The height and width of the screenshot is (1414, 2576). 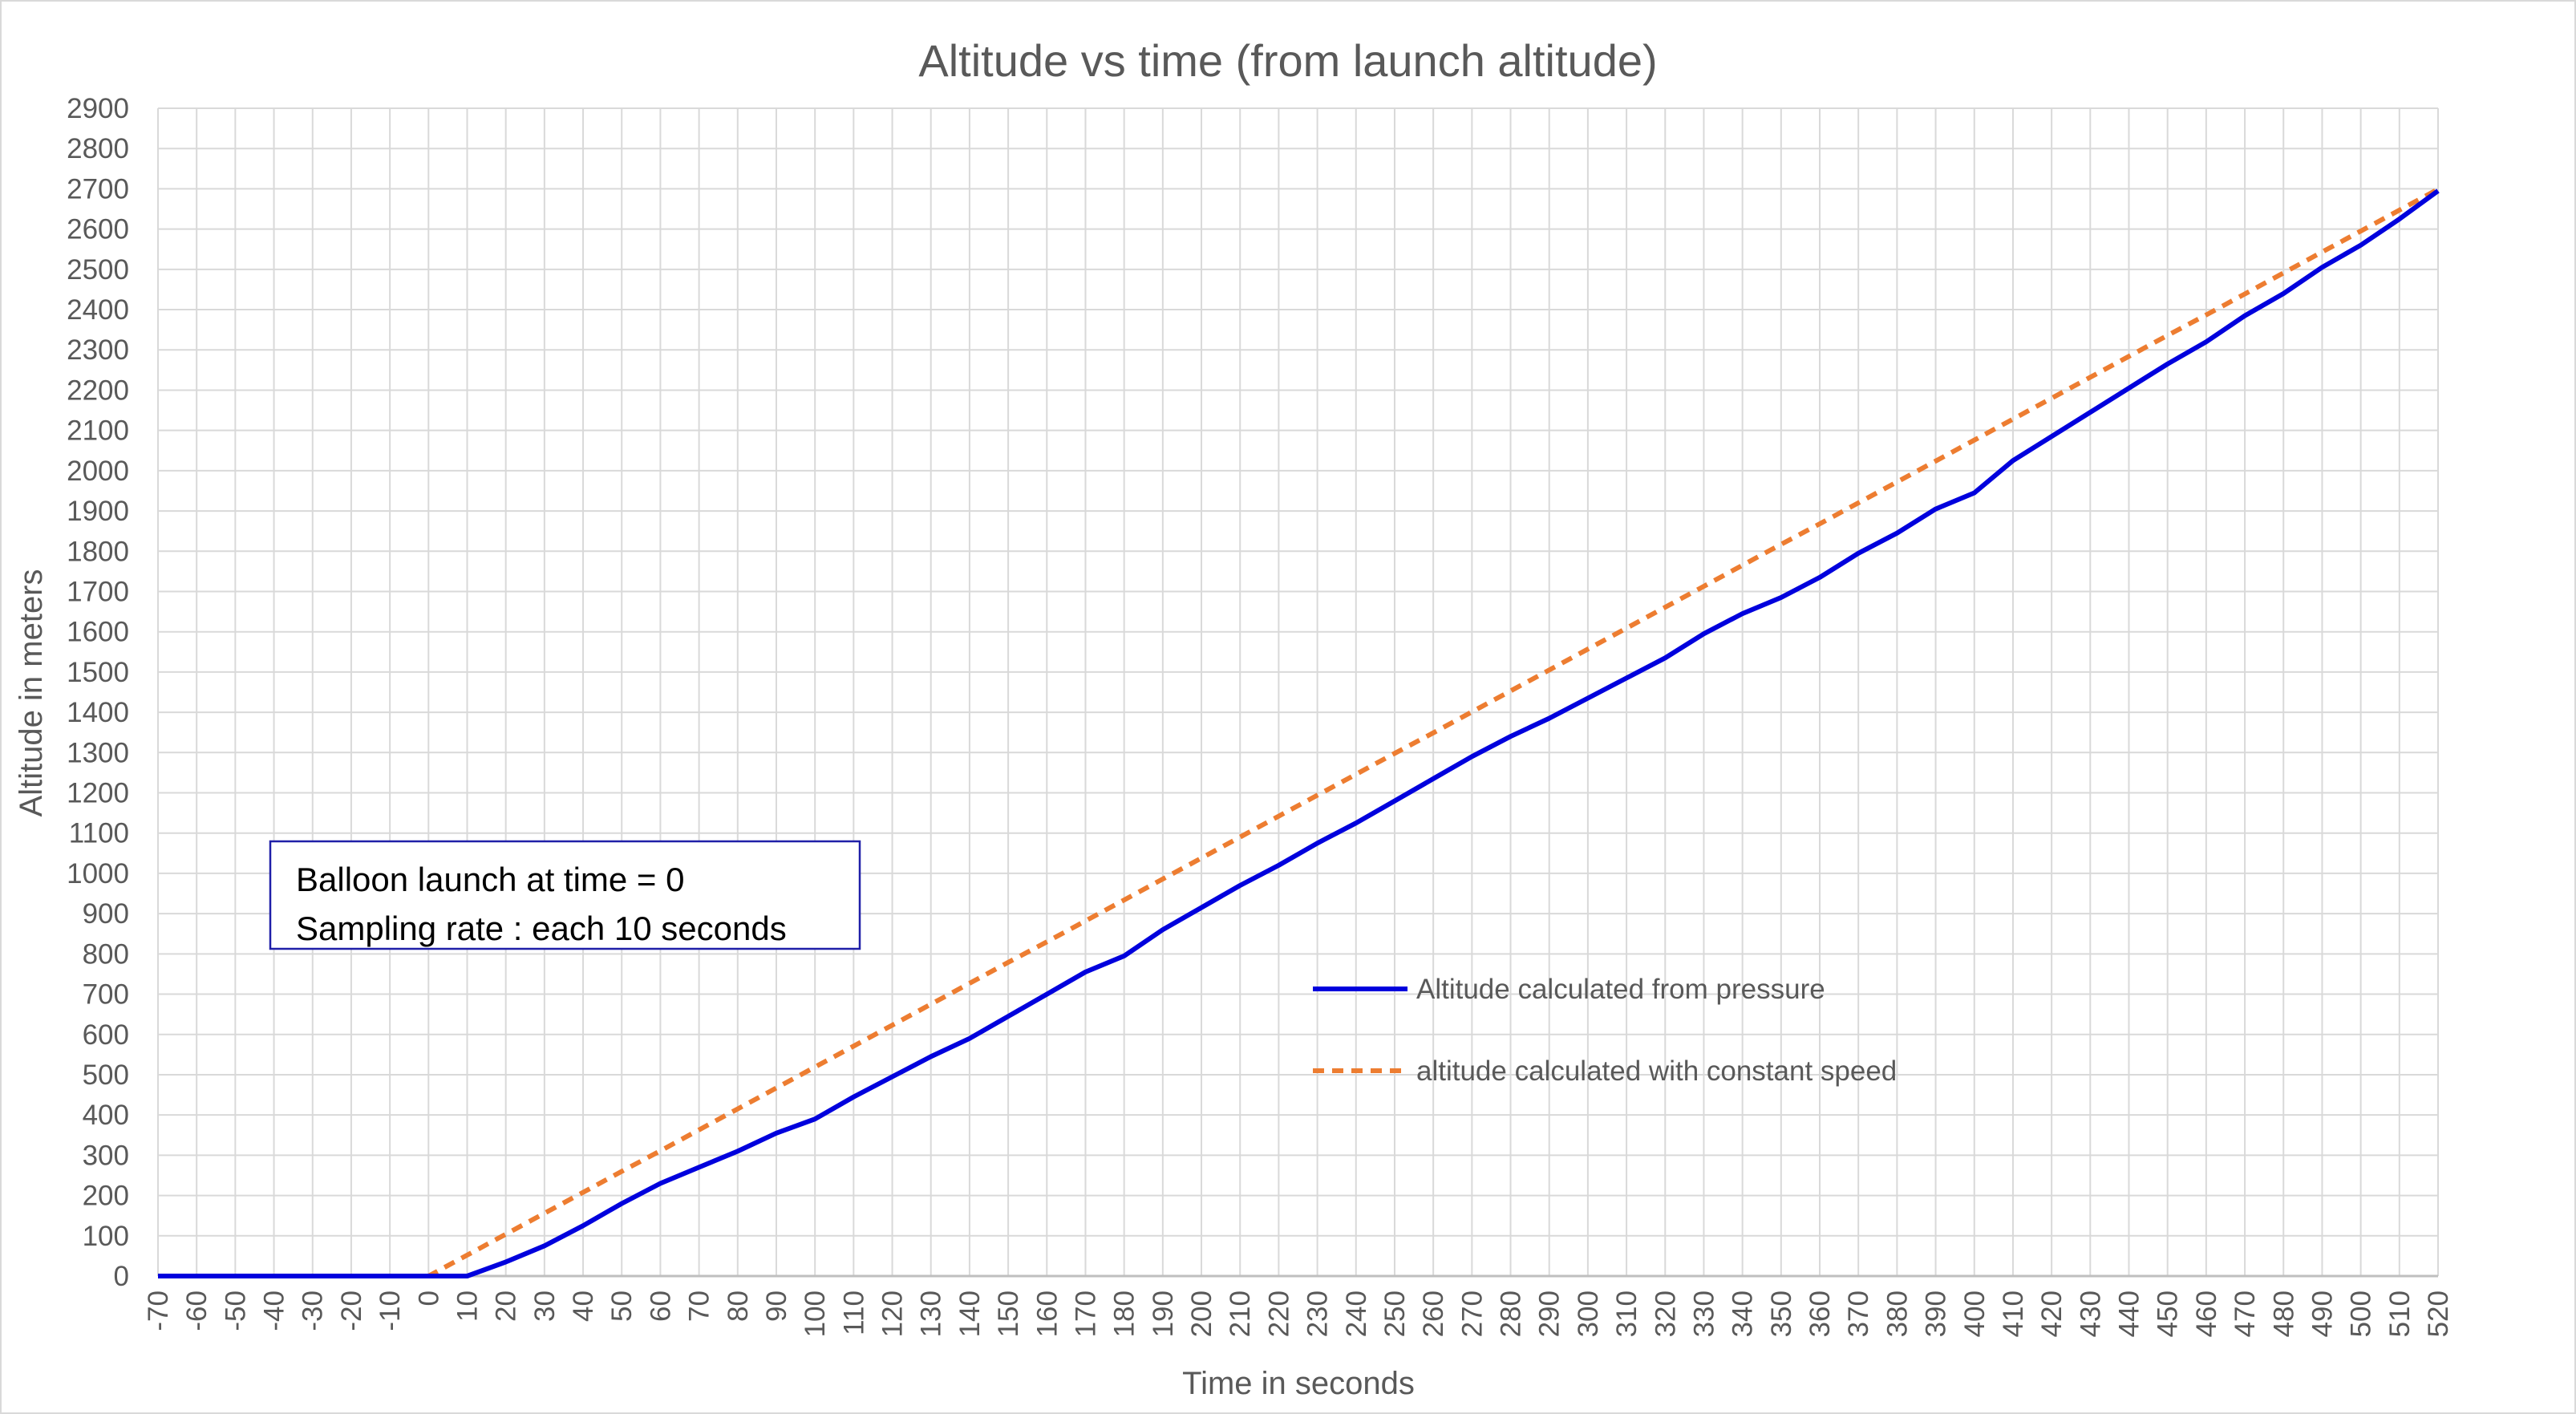 What do you see at coordinates (98, 672) in the screenshot?
I see `y-tick-label: 1500` at bounding box center [98, 672].